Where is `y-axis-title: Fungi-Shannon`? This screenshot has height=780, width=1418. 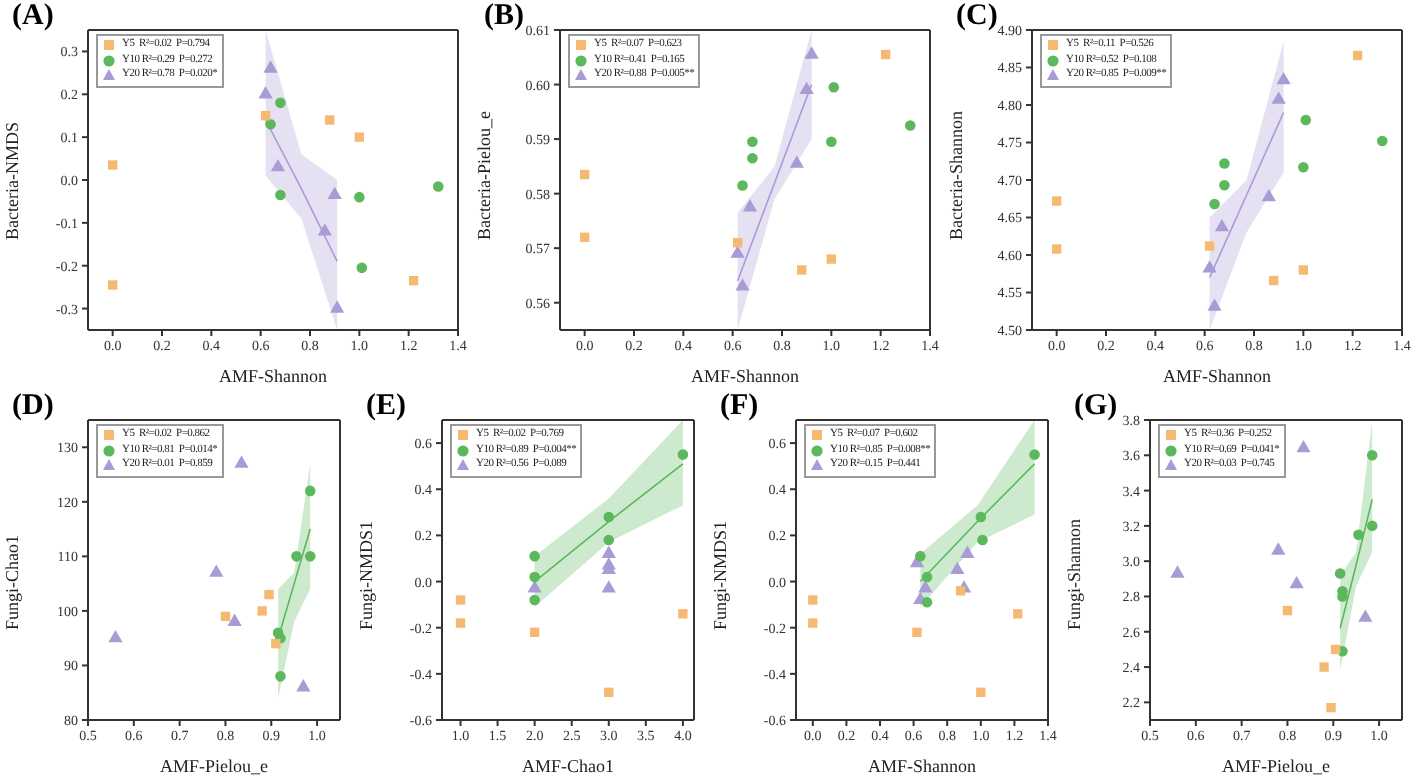 y-axis-title: Fungi-Shannon is located at coordinates (1074, 573).